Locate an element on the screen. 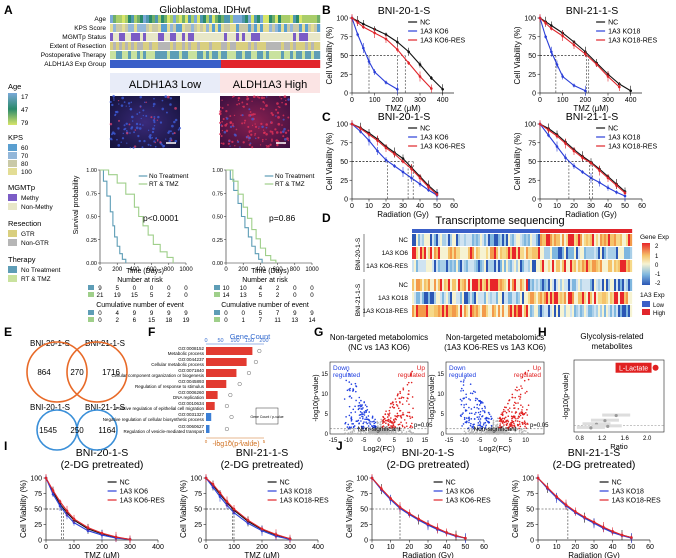  volcano-ylabel: -log10(p-value) is located at coordinates (432, 397).